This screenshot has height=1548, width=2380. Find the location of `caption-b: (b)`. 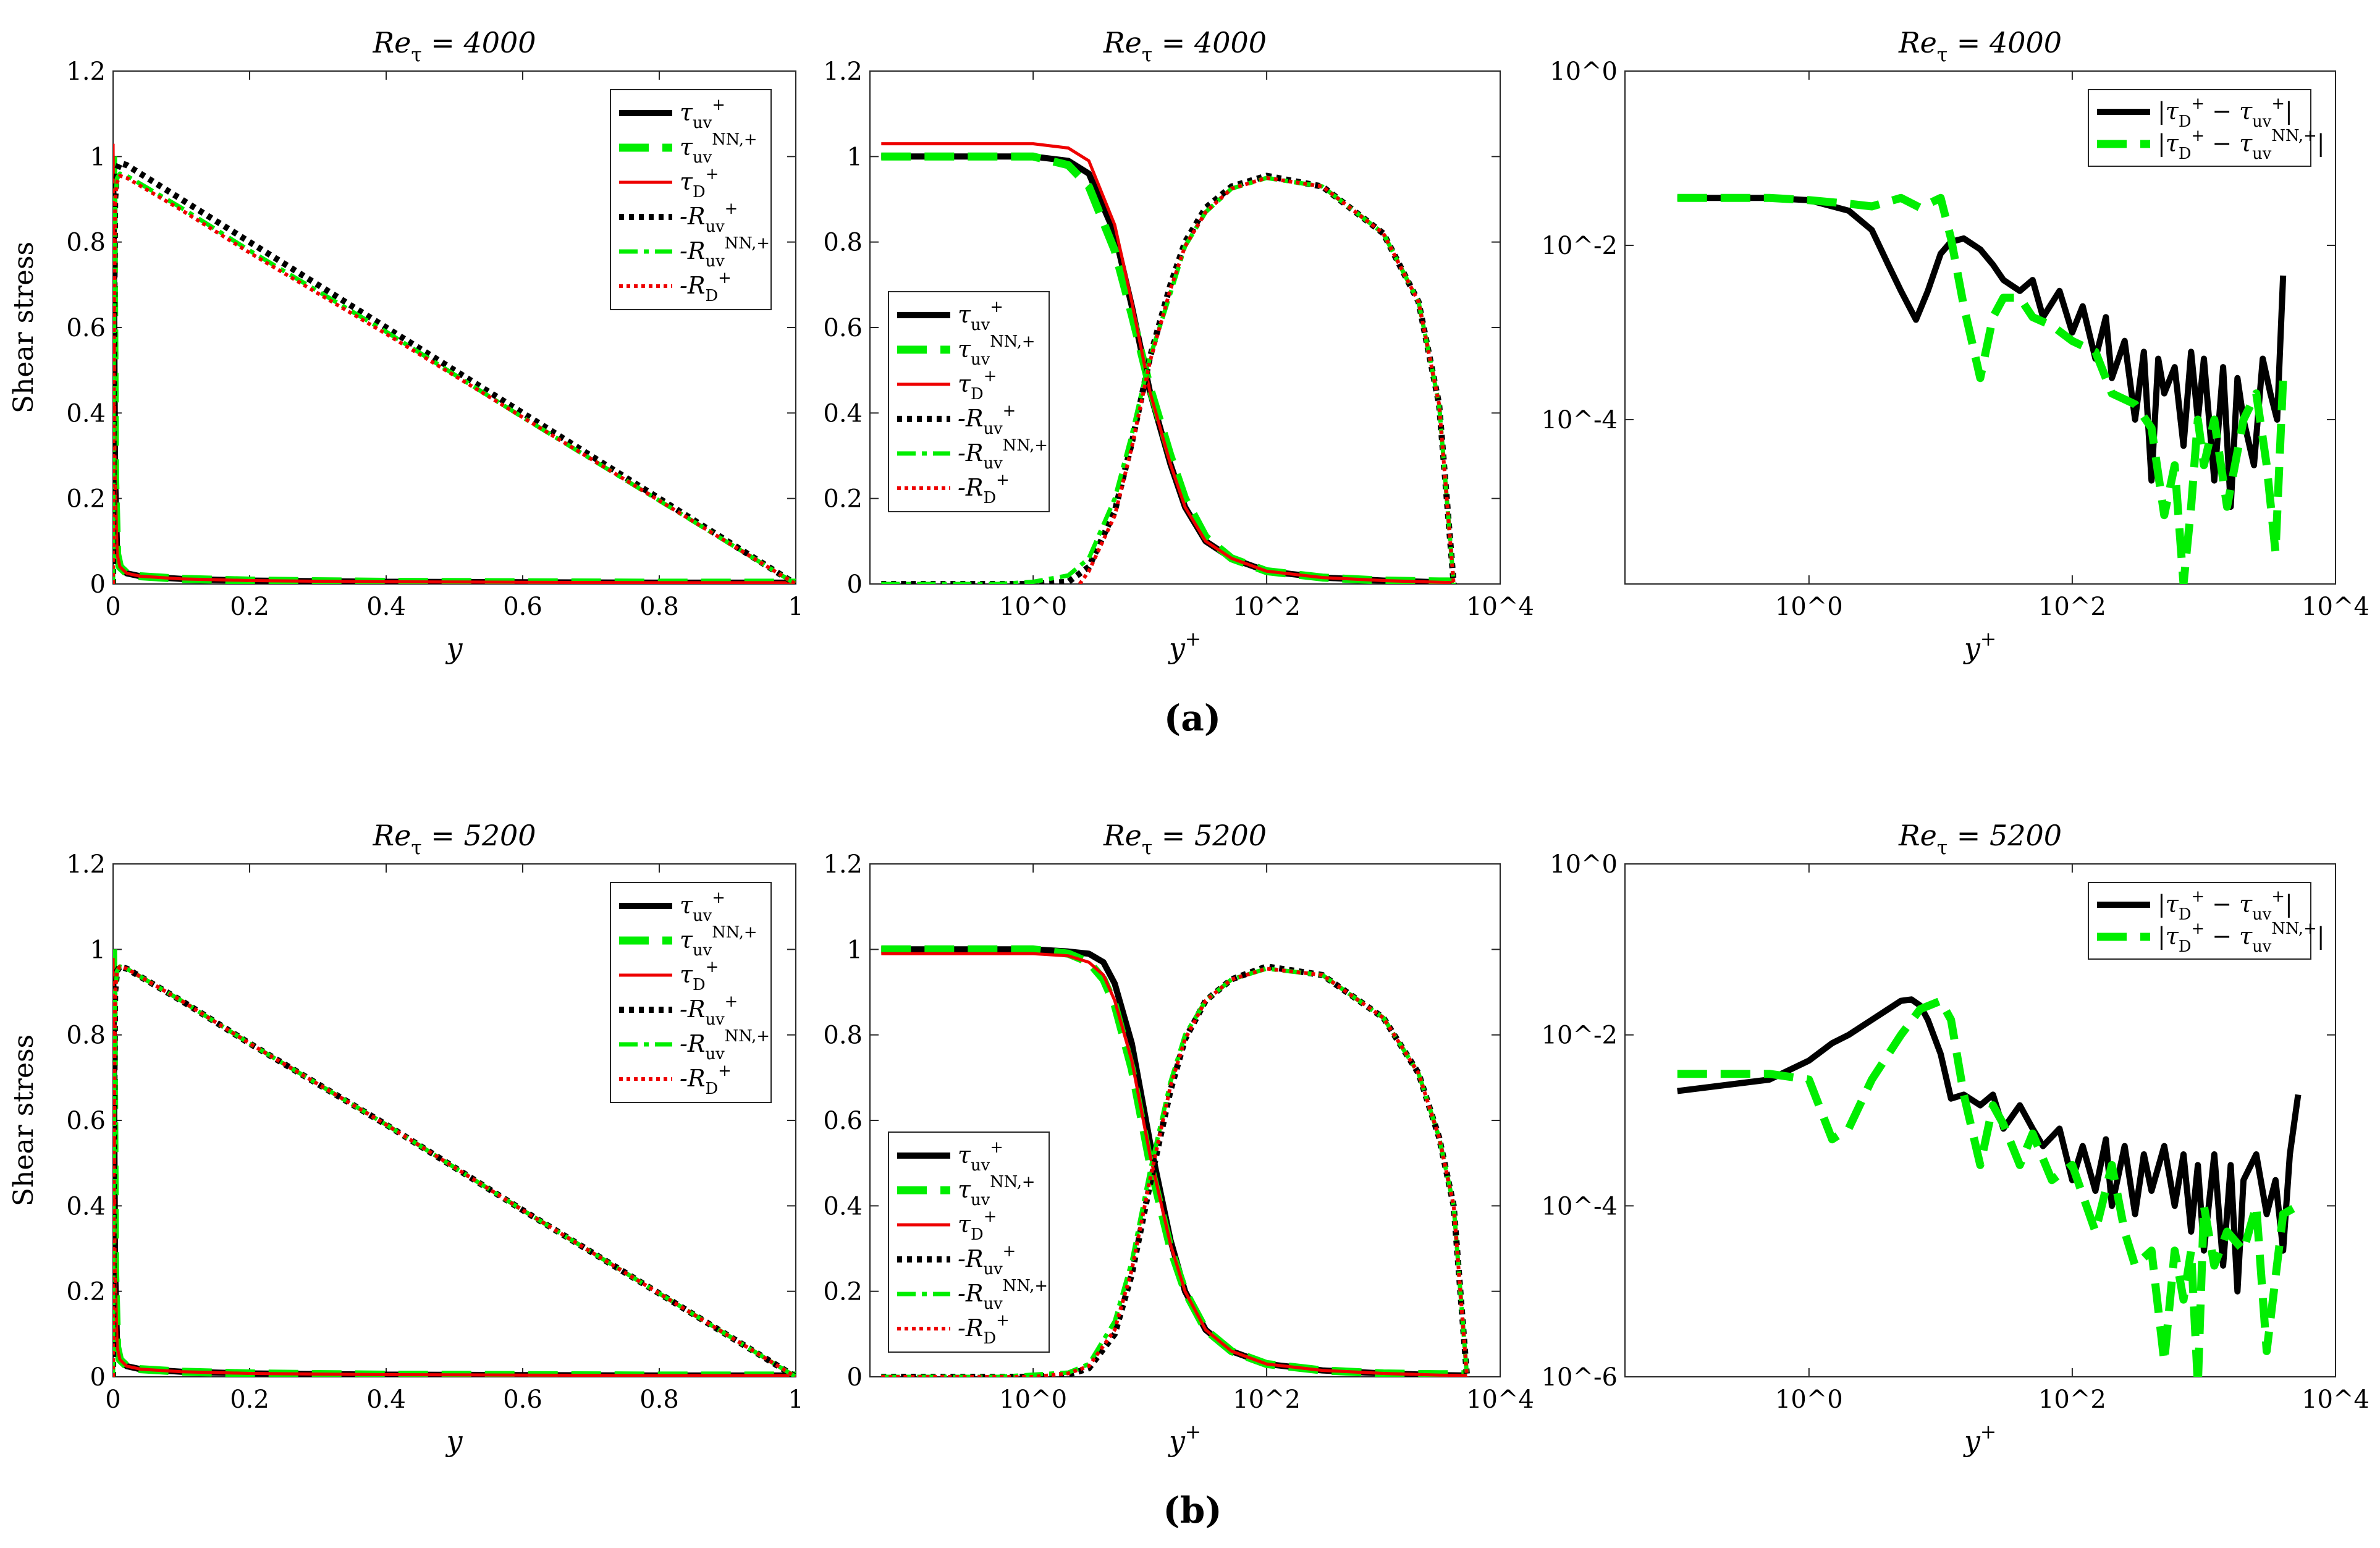

caption-b: (b) is located at coordinates (1192, 1510).